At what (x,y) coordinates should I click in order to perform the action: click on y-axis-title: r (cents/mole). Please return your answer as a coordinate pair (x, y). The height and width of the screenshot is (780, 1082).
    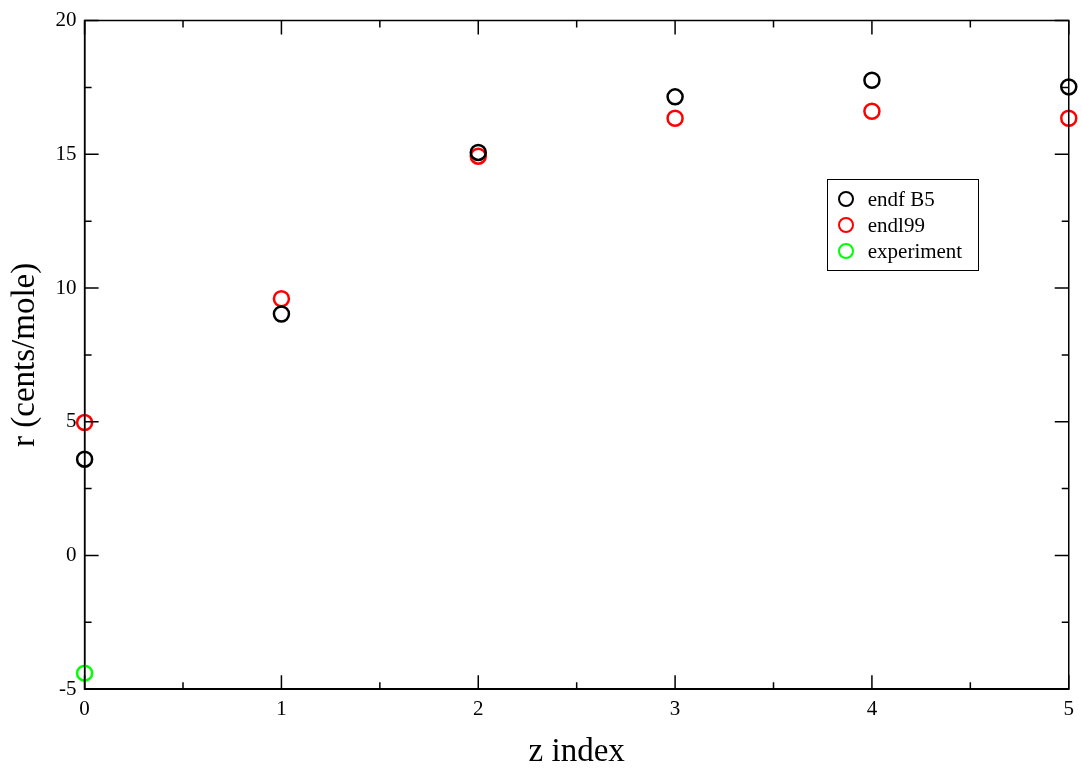
    Looking at the image, I should click on (24, 354).